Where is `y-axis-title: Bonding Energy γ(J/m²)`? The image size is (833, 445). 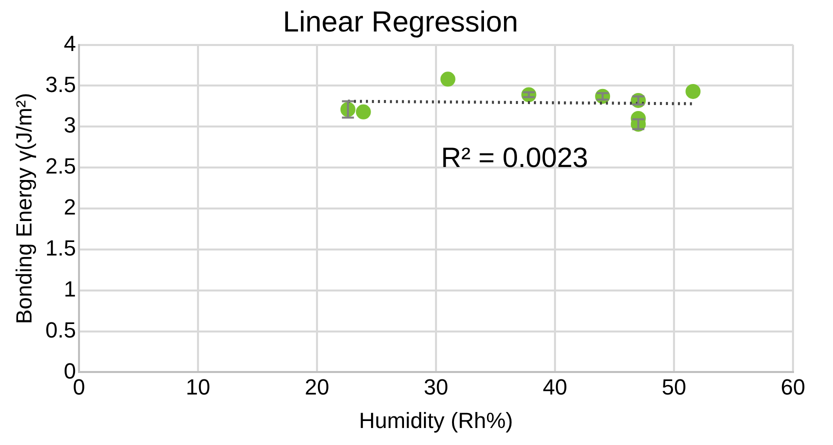
y-axis-title: Bonding Energy γ(J/m²) is located at coordinates (23, 208).